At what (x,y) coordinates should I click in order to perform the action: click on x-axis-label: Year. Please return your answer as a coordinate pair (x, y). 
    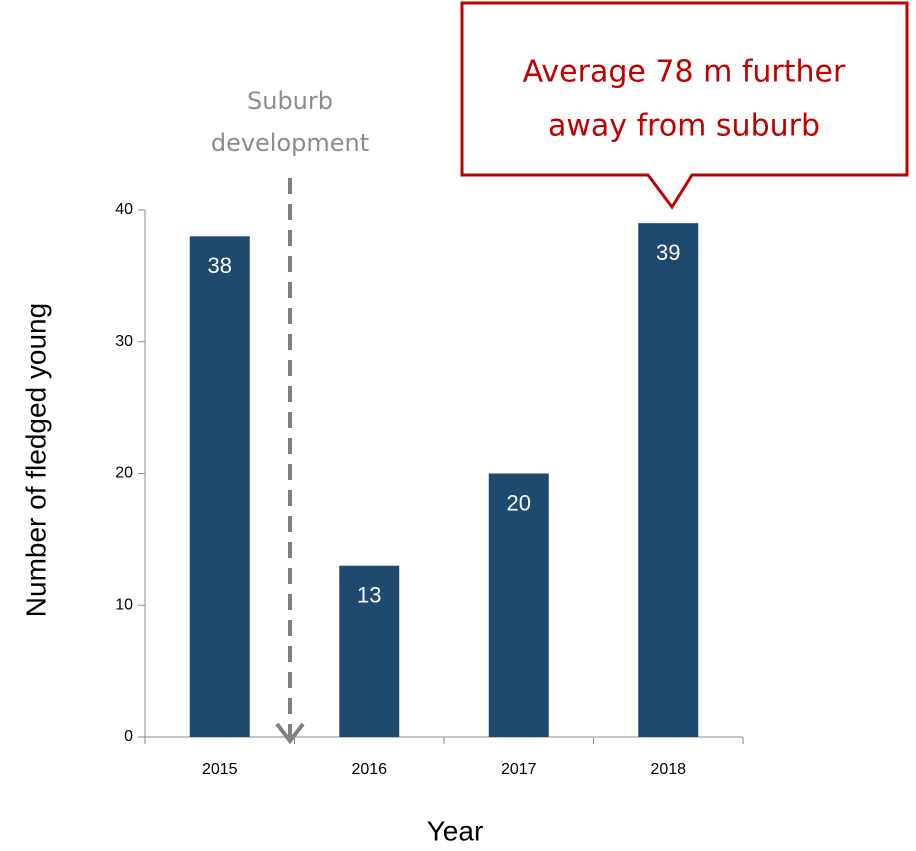
    Looking at the image, I should click on (455, 830).